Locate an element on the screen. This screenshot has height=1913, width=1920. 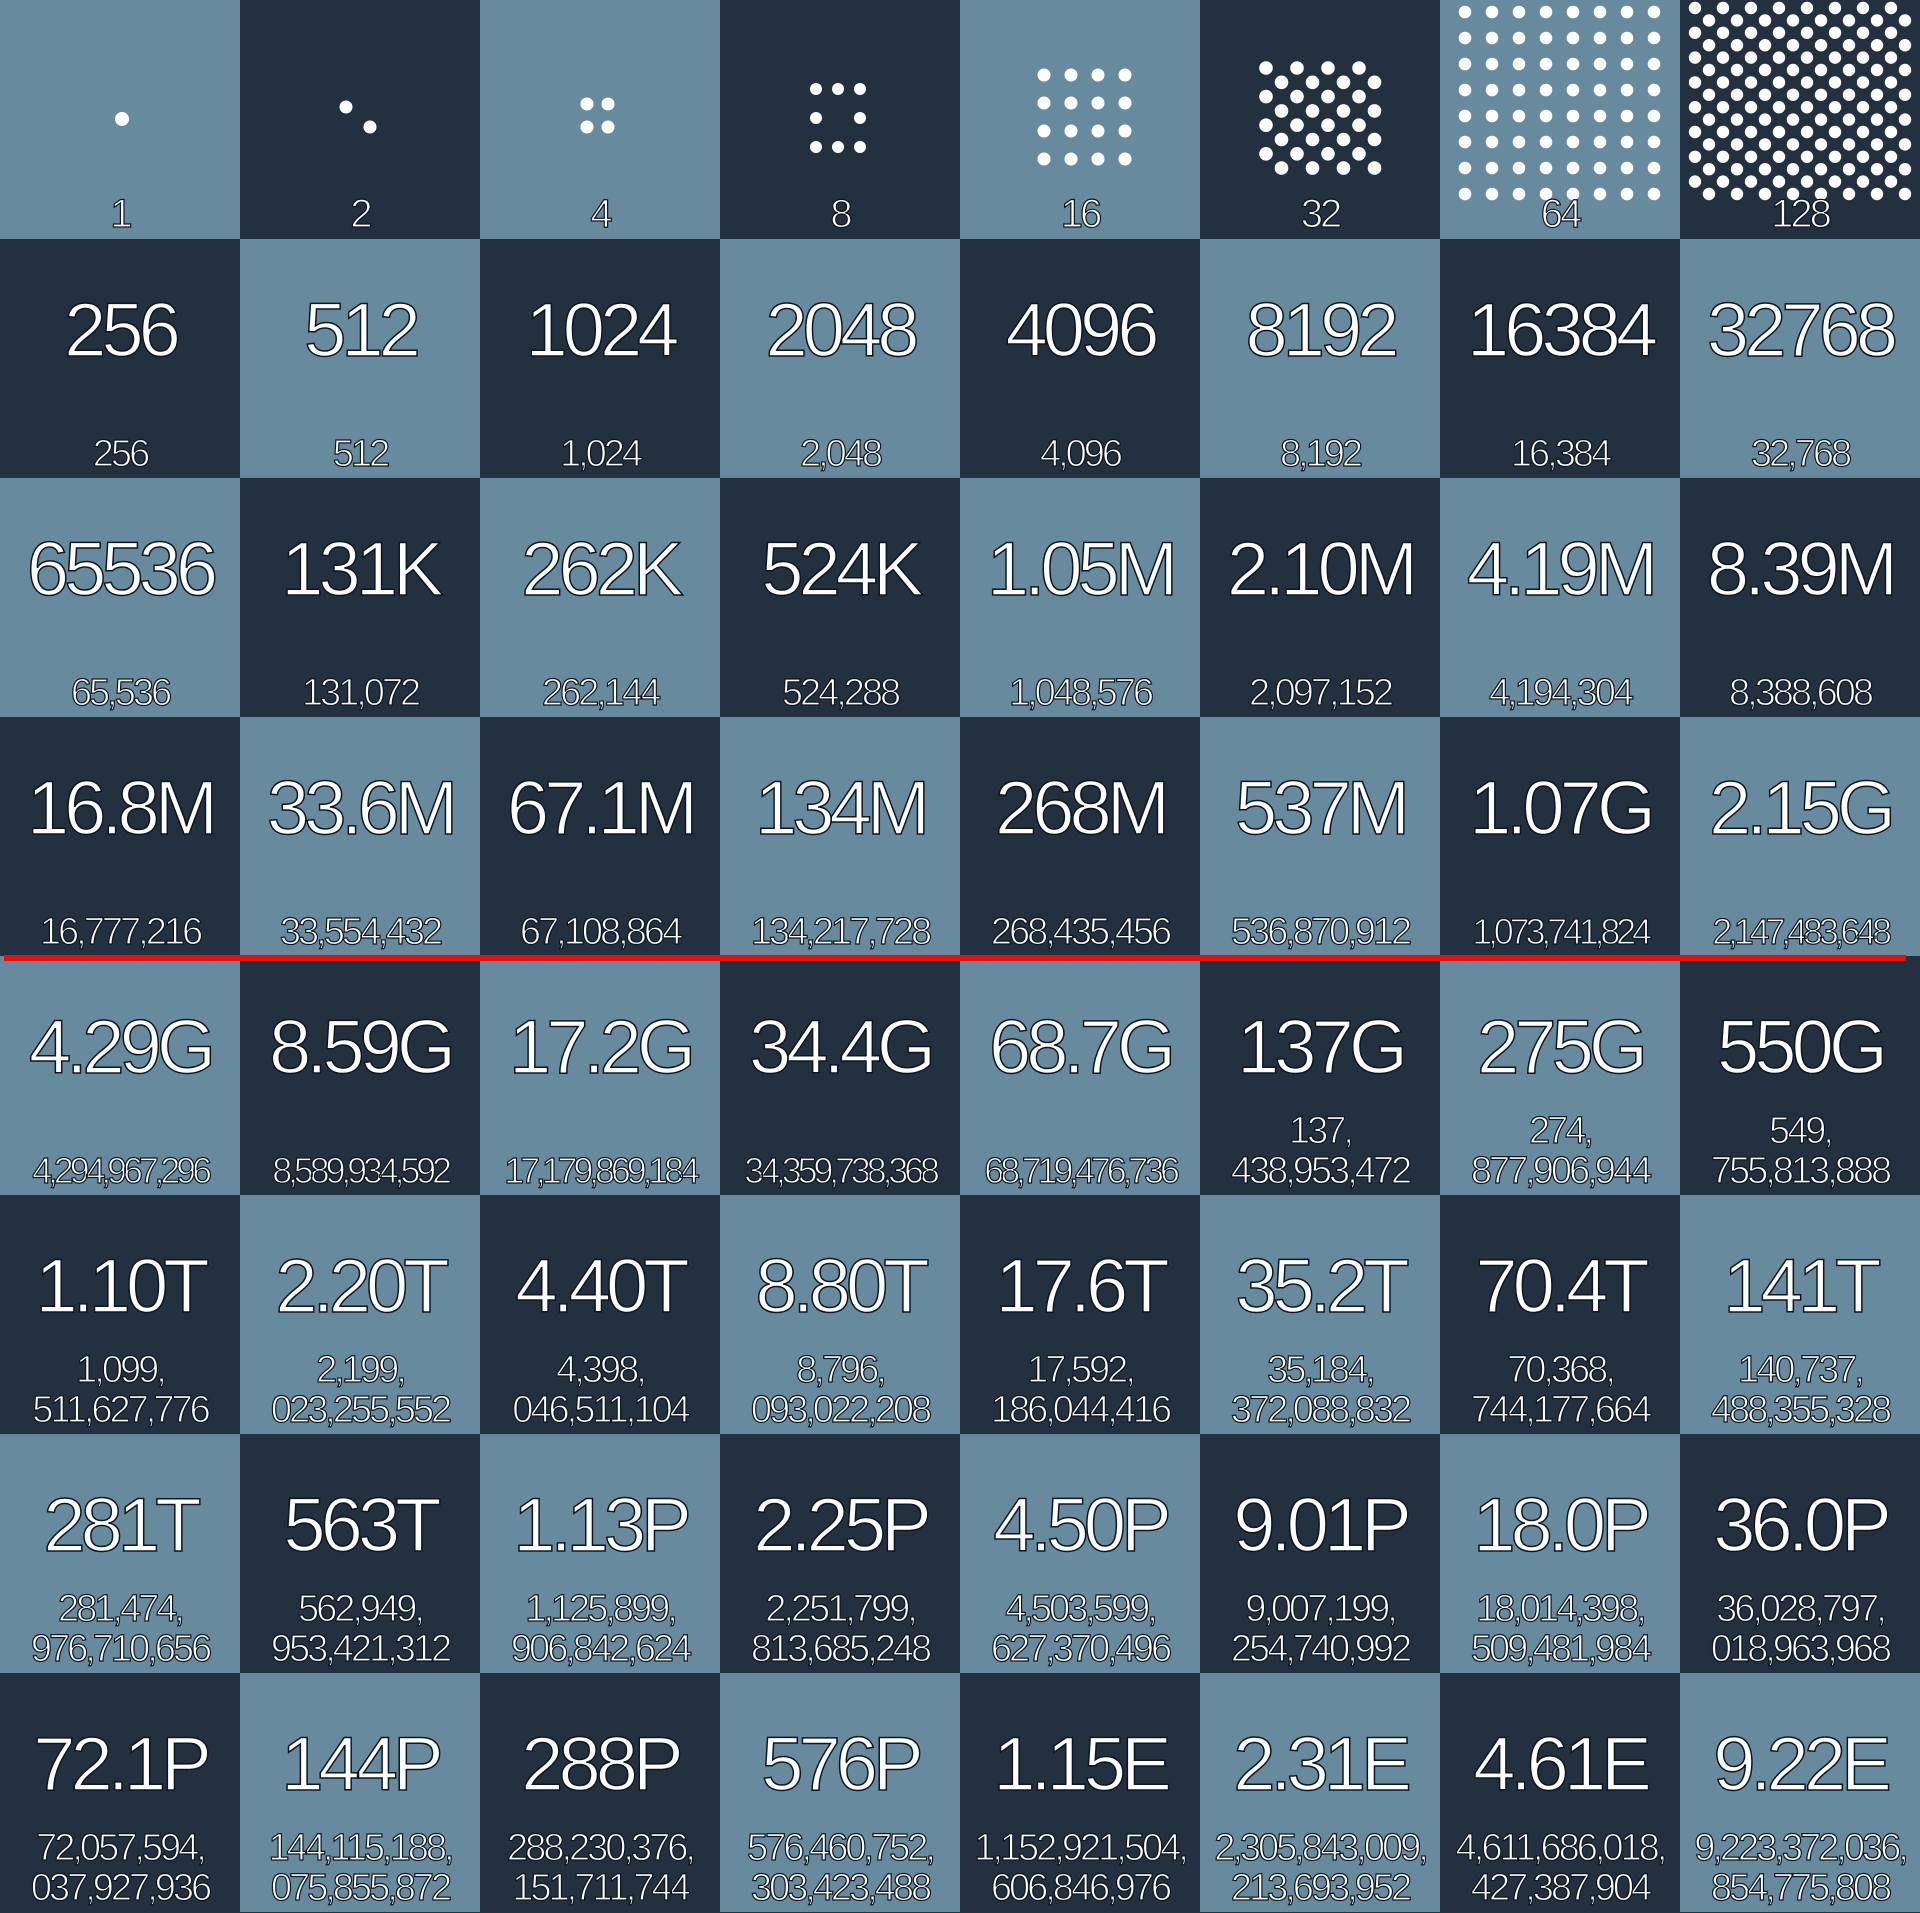
abbreviated-value: 8192 is located at coordinates (1323, 330).